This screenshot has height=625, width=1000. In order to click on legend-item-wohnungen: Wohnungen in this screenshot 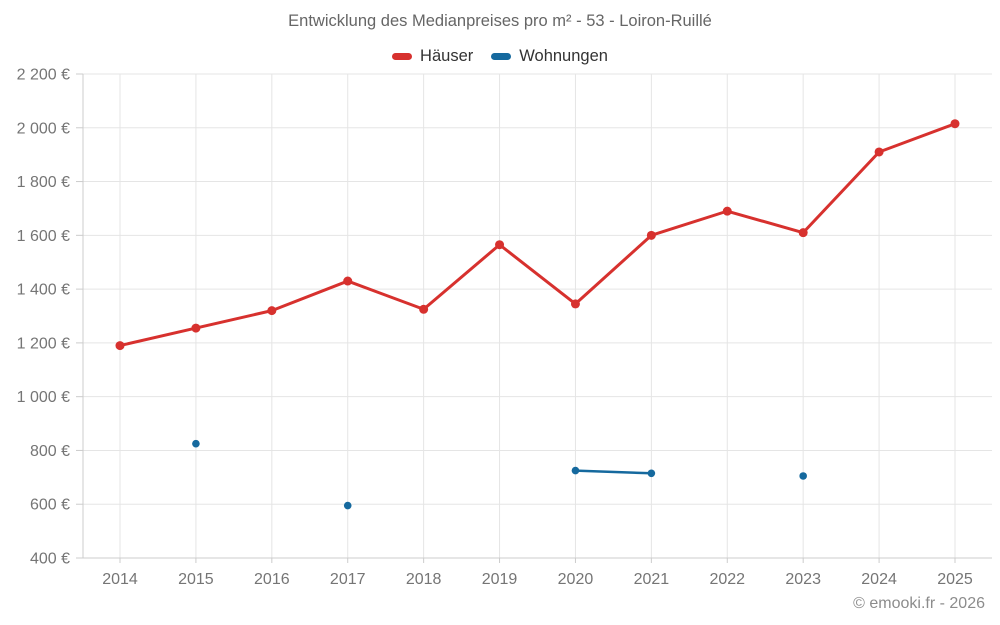, I will do `click(549, 56)`.